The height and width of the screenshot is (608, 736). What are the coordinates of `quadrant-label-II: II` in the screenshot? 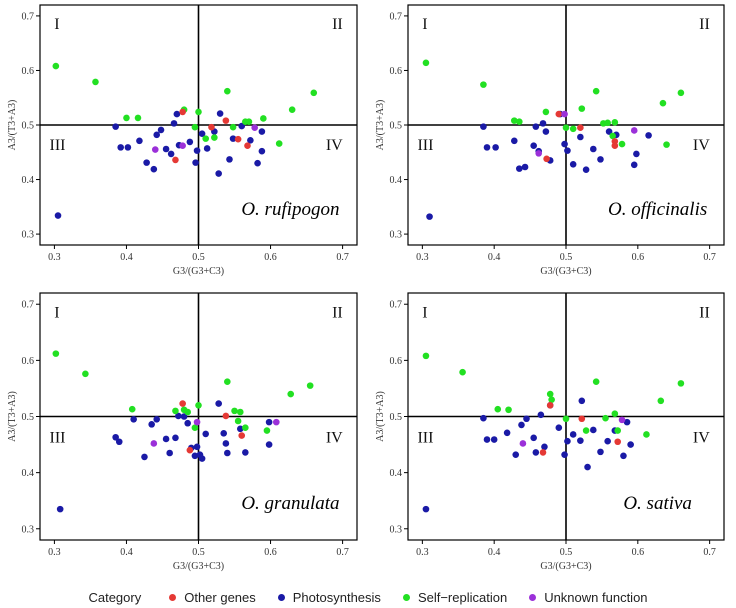 It's located at (704, 313).